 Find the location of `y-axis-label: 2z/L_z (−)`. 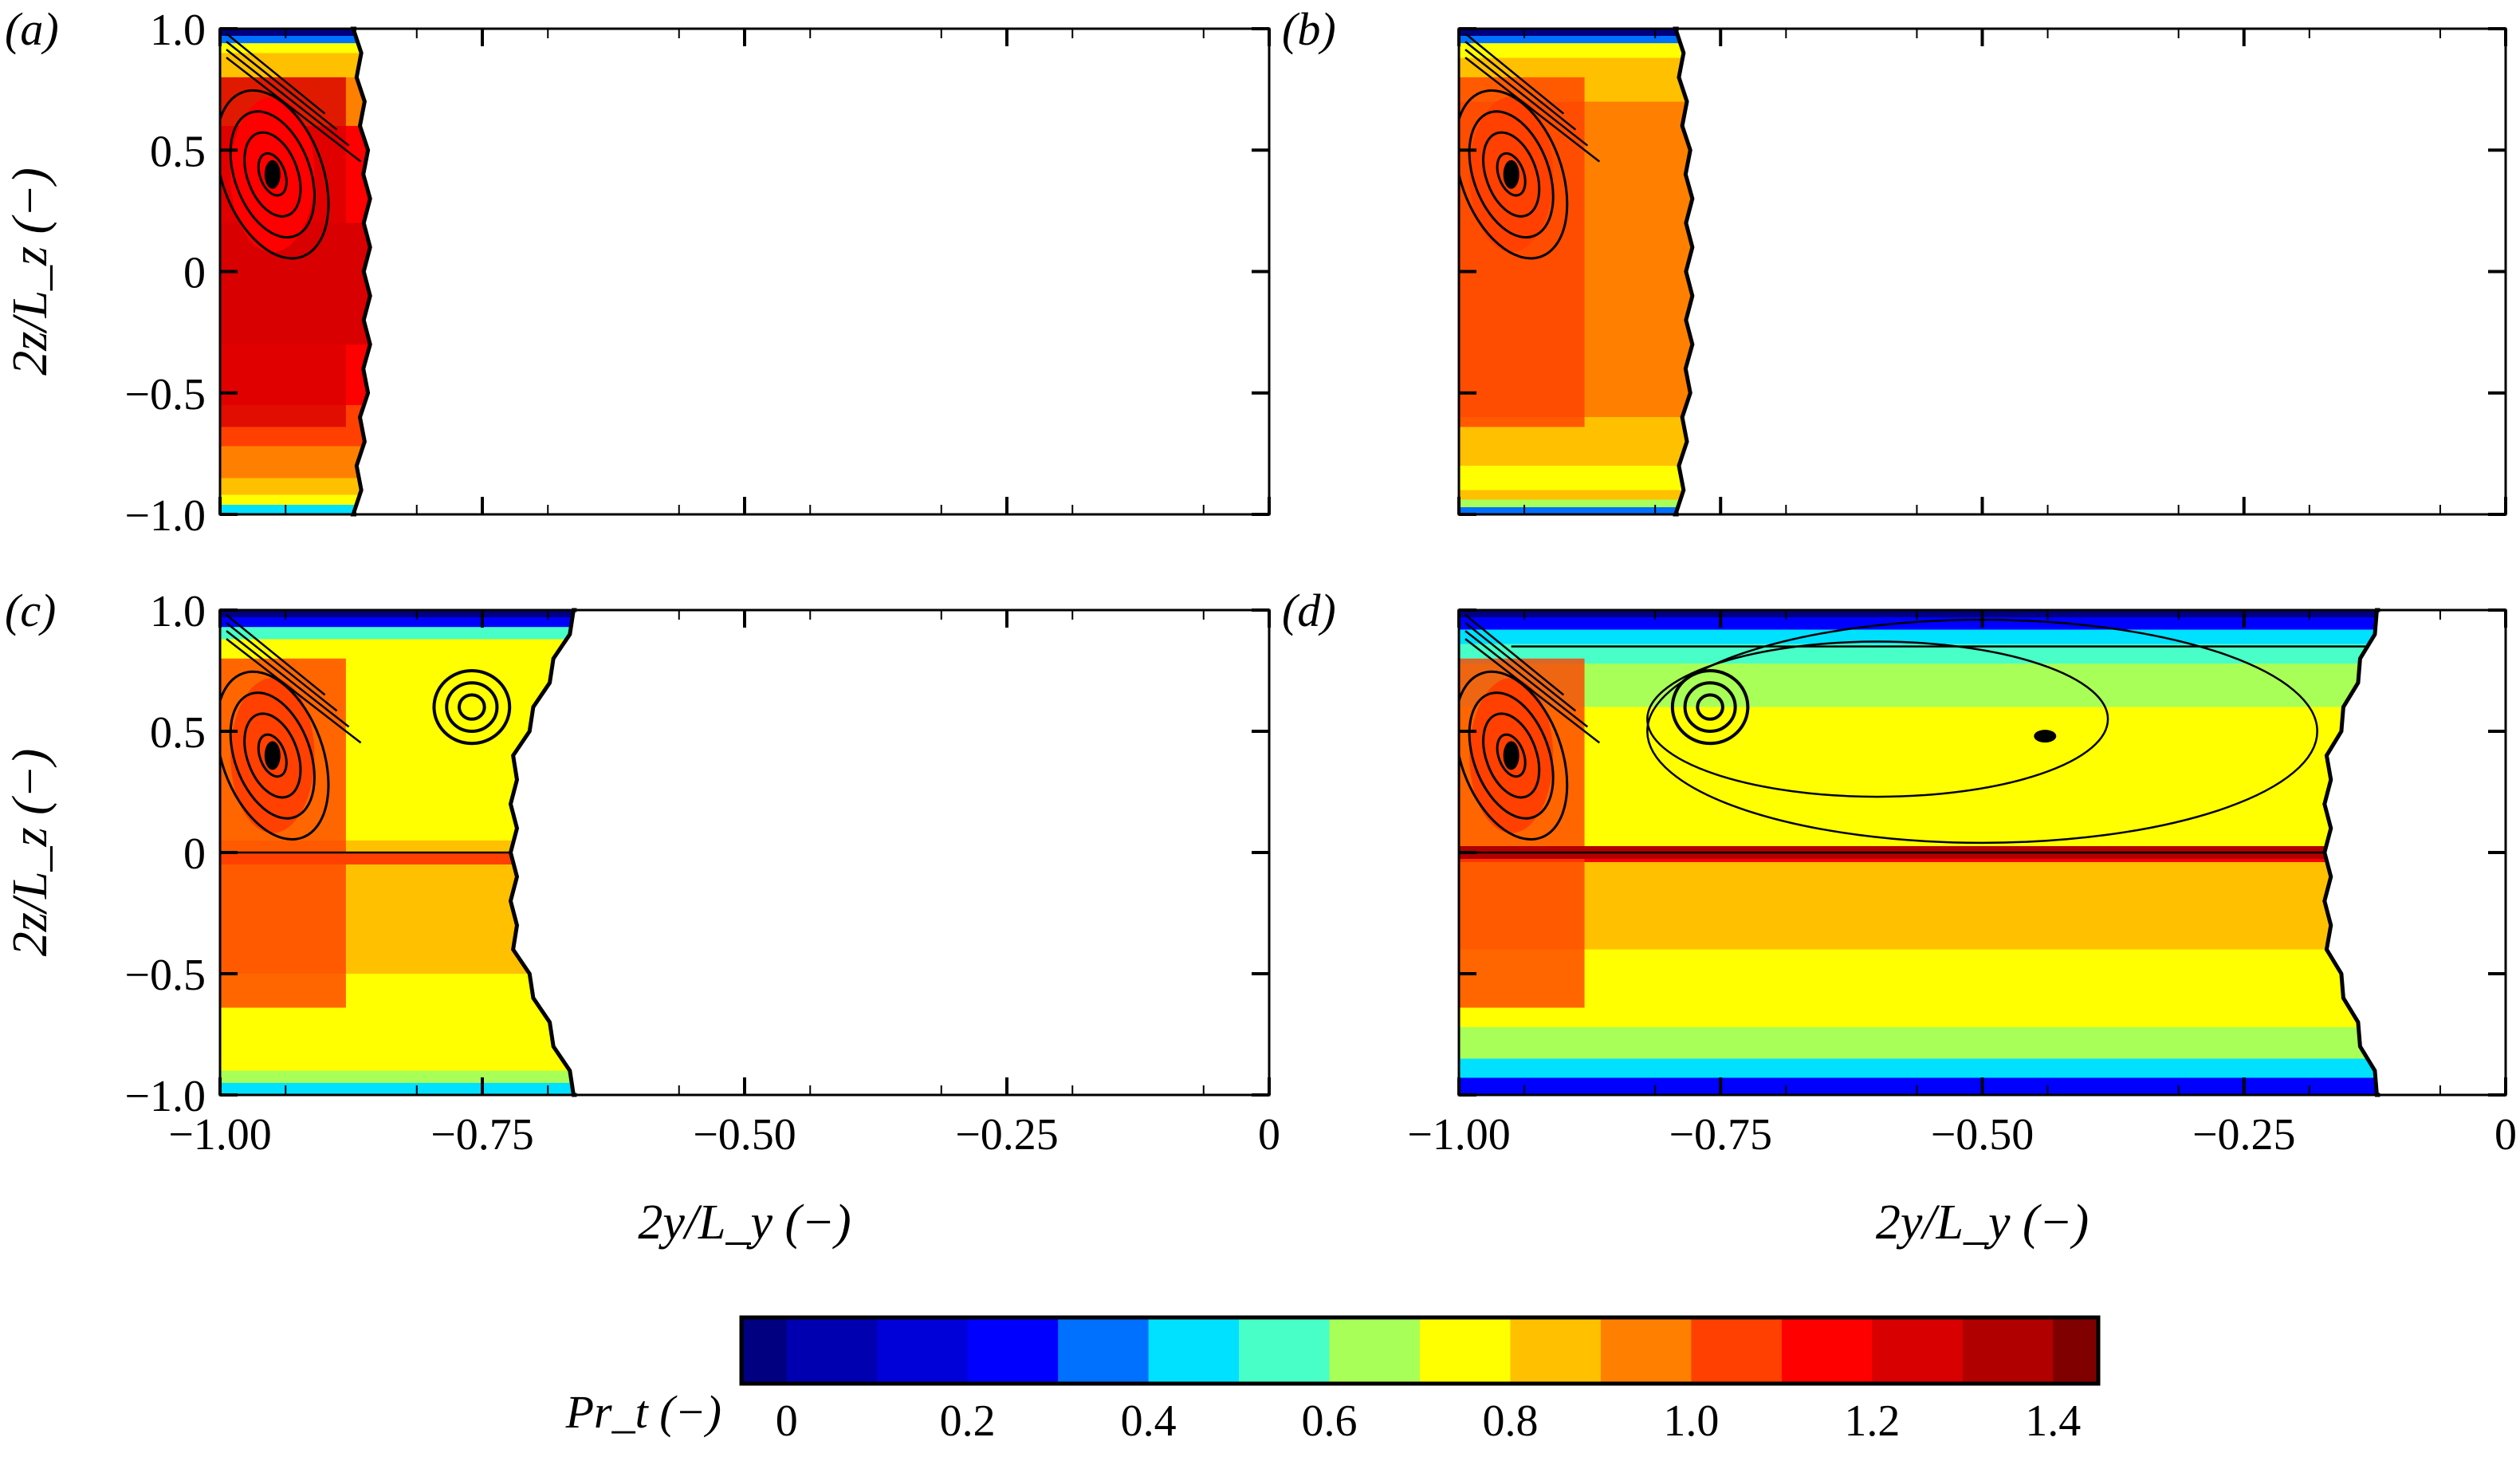

y-axis-label: 2z/L_z (−) is located at coordinates (30, 853).